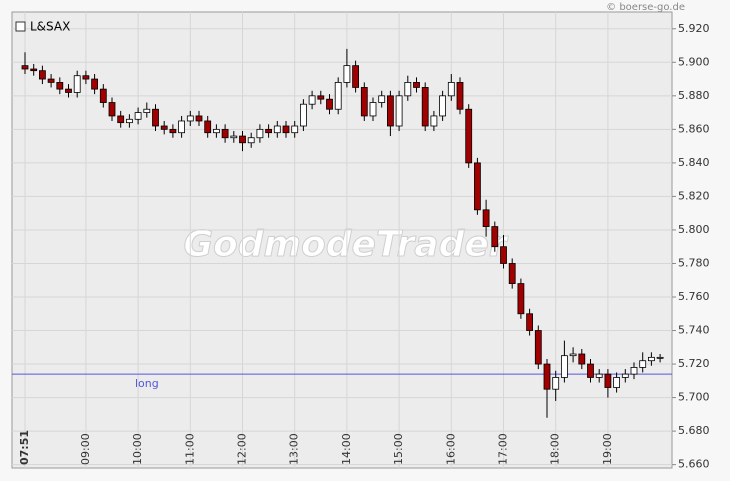  I want to click on y-tick-label: 5.680, so click(694, 430).